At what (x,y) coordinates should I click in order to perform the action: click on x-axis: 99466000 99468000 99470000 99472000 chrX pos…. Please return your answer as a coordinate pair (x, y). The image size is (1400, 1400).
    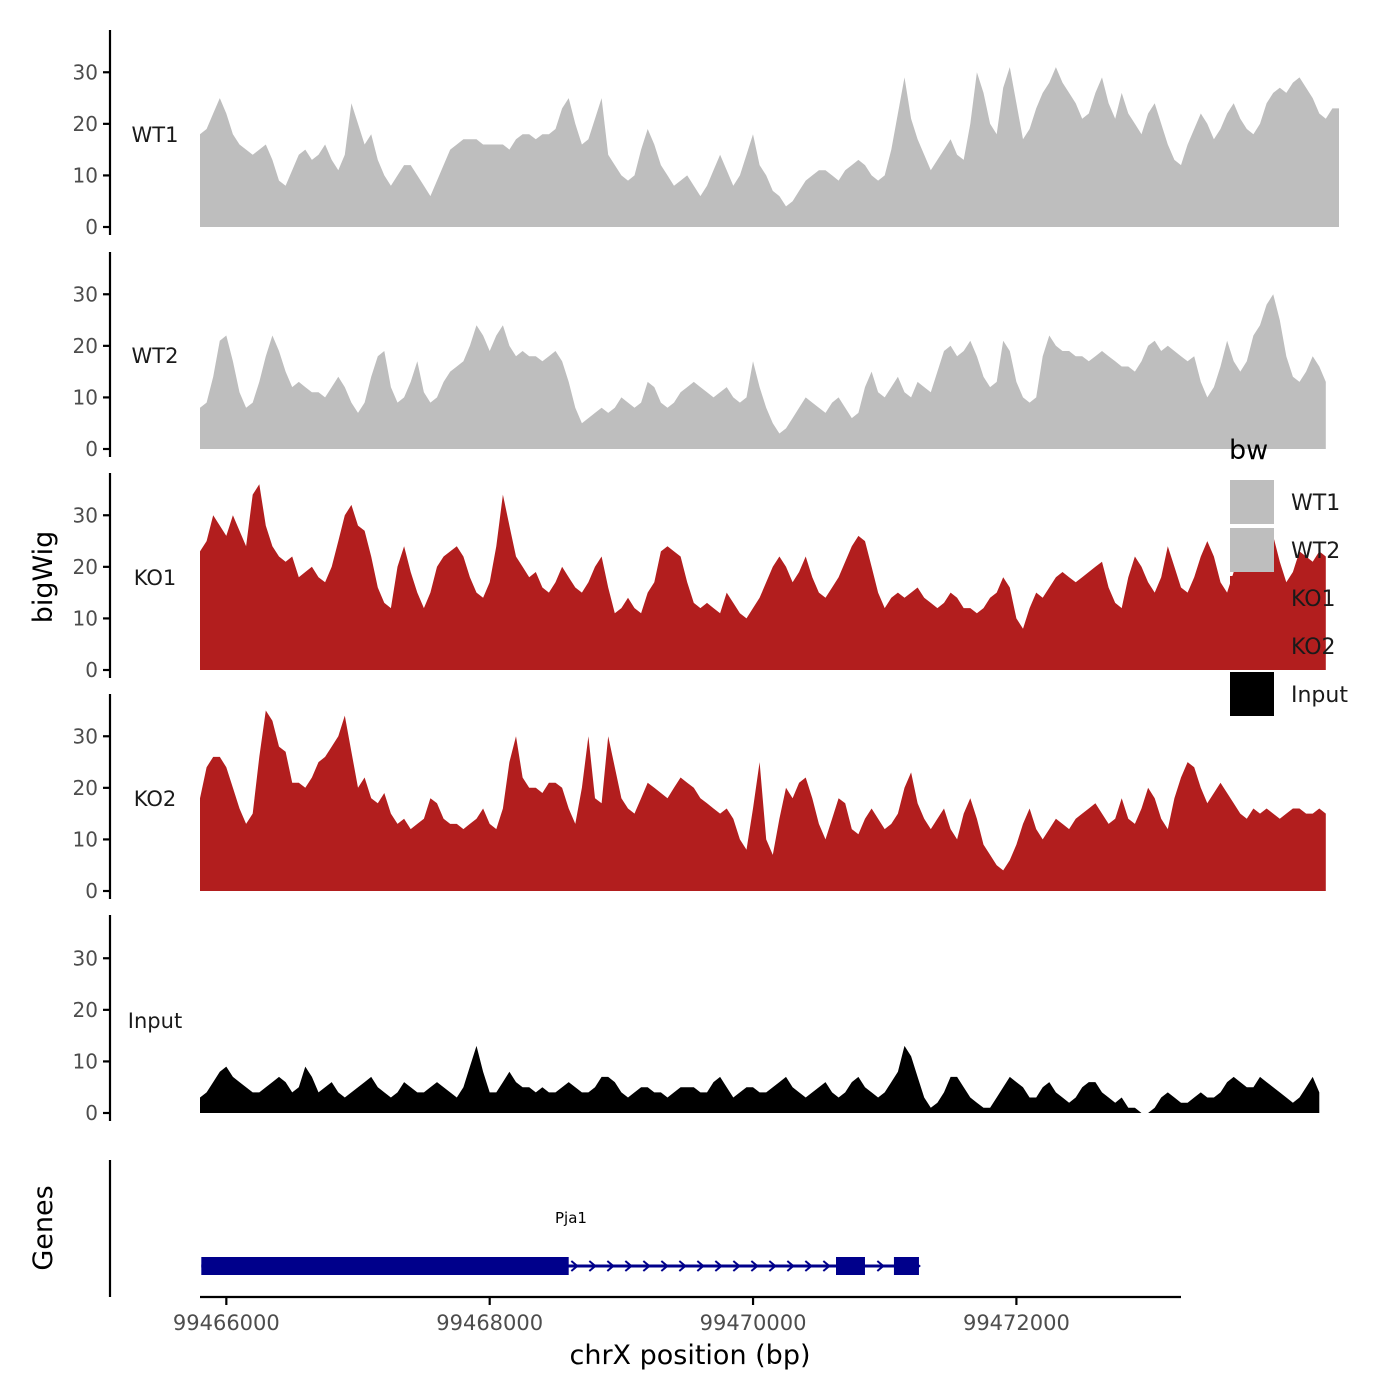
    Looking at the image, I should click on (677, 1333).